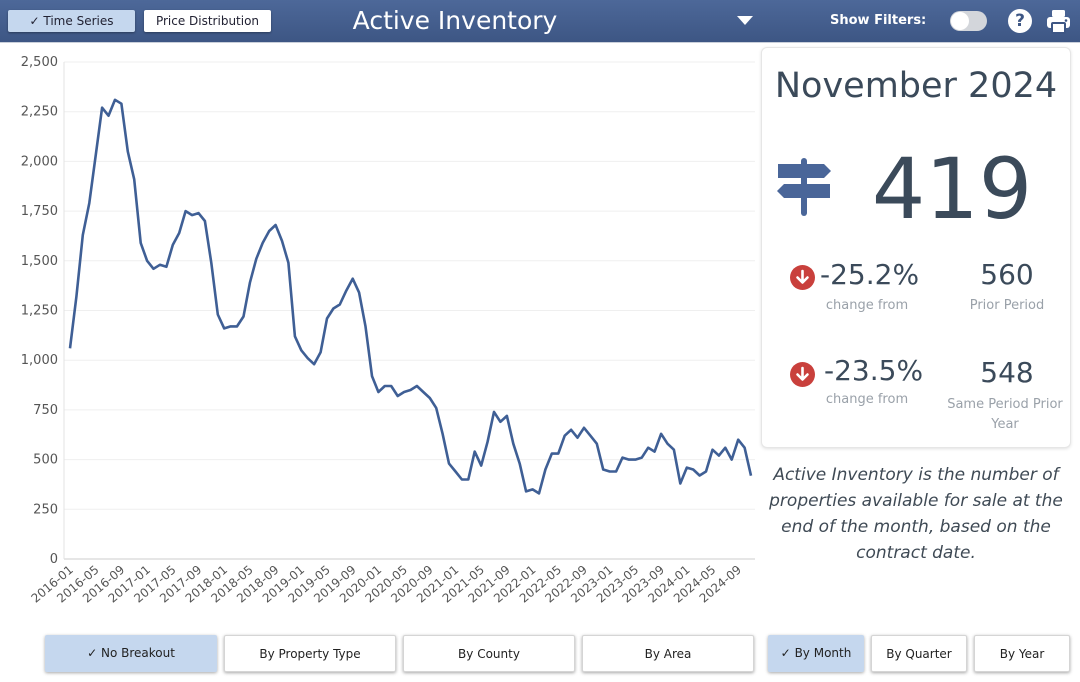 The image size is (1080, 682). What do you see at coordinates (39, 360) in the screenshot?
I see `y-tick-label: 1,000` at bounding box center [39, 360].